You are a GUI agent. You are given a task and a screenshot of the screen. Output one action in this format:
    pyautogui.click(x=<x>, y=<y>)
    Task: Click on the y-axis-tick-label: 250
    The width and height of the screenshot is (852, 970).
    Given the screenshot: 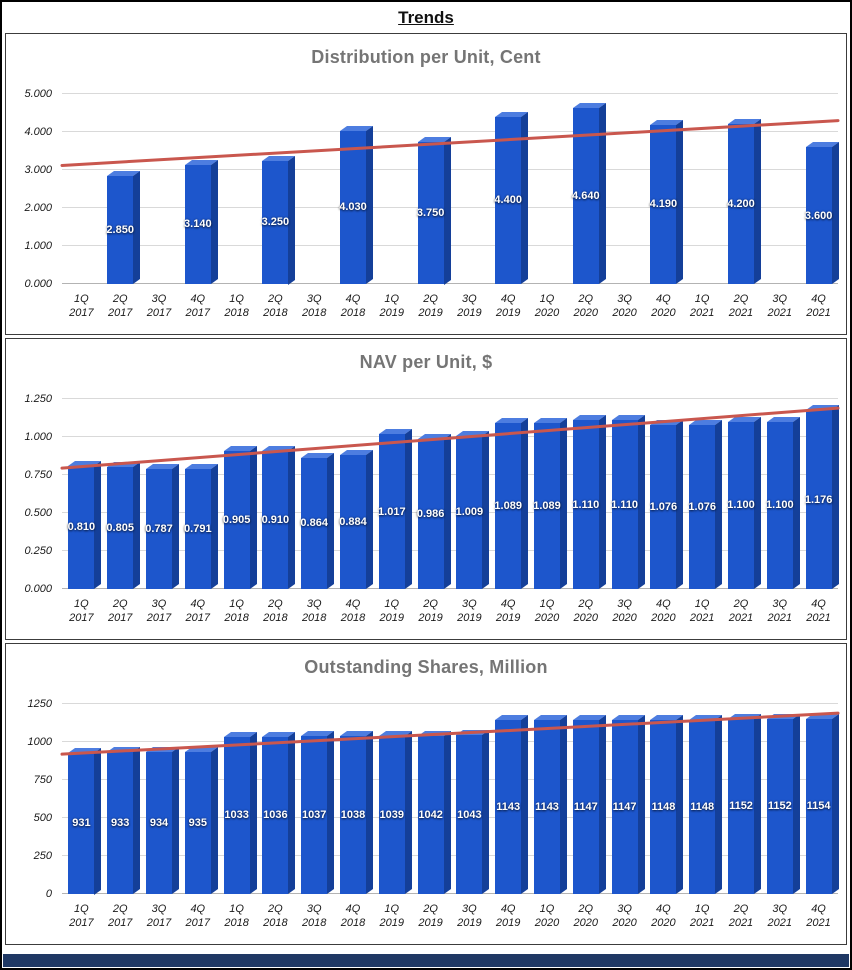 What is the action you would take?
    pyautogui.click(x=42, y=856)
    